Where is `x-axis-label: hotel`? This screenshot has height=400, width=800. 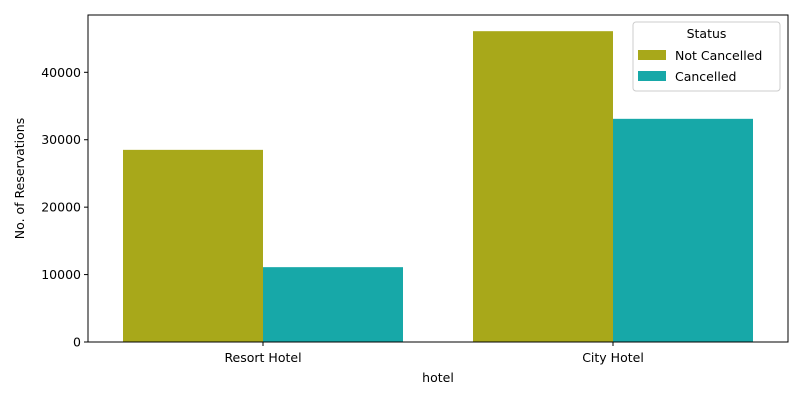
x-axis-label: hotel is located at coordinates (438, 377).